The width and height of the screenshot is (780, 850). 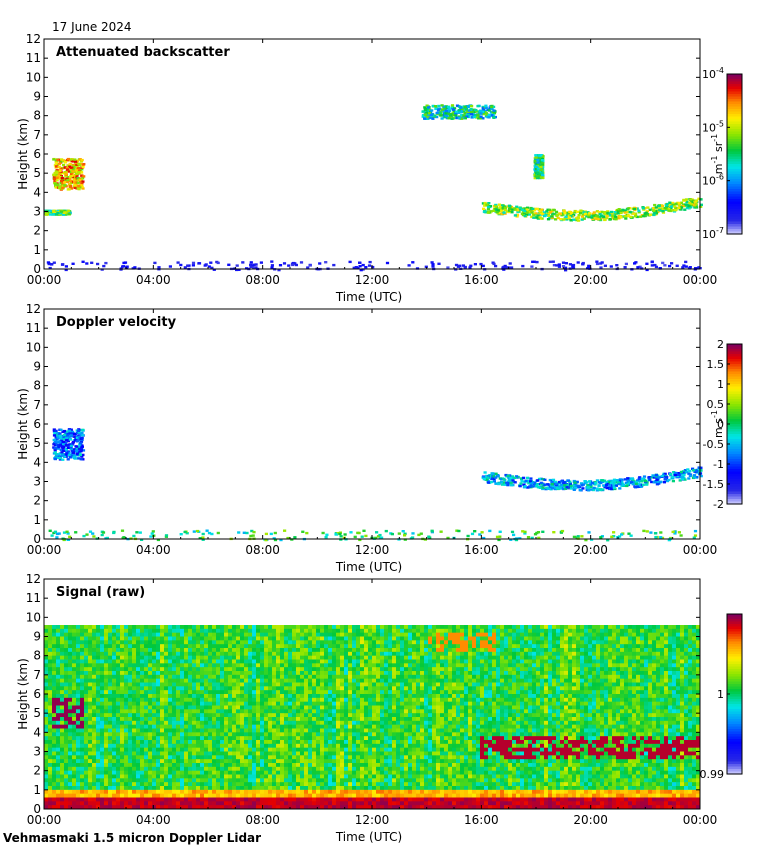 What do you see at coordinates (116, 322) in the screenshot?
I see `panel-title: Doppler velocity` at bounding box center [116, 322].